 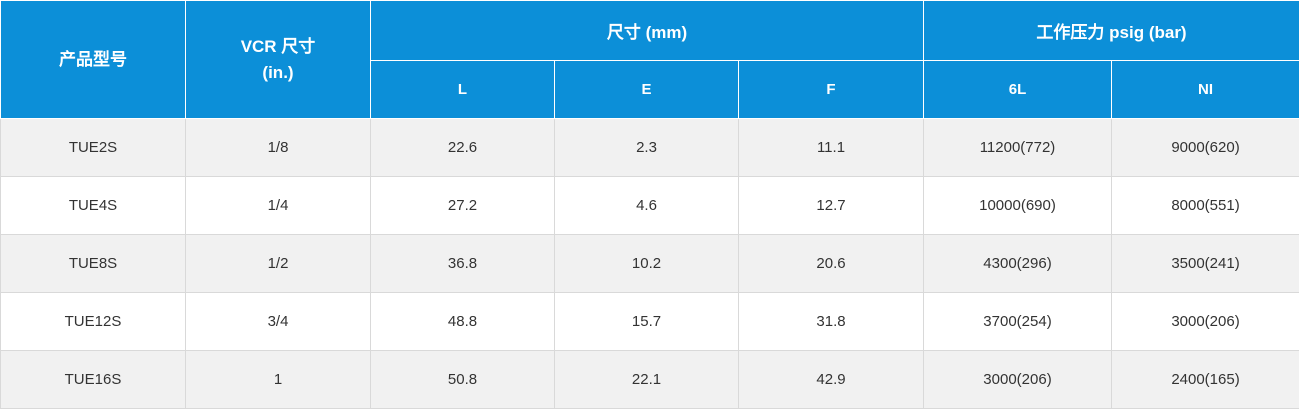 I want to click on cell-model: TUE16S, so click(x=93, y=379).